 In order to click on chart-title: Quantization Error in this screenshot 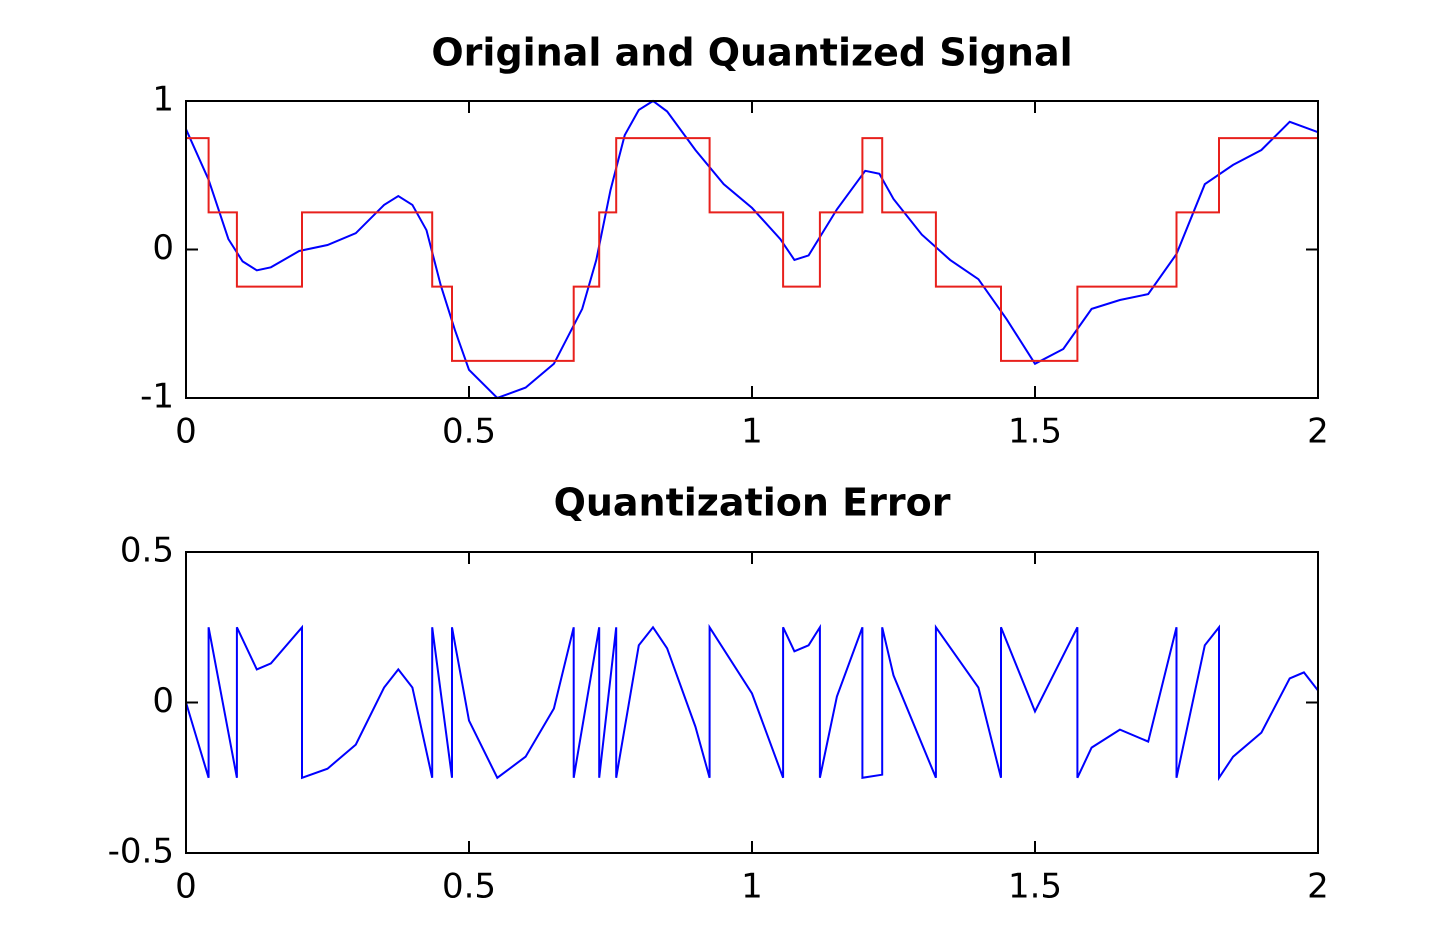, I will do `click(752, 503)`.